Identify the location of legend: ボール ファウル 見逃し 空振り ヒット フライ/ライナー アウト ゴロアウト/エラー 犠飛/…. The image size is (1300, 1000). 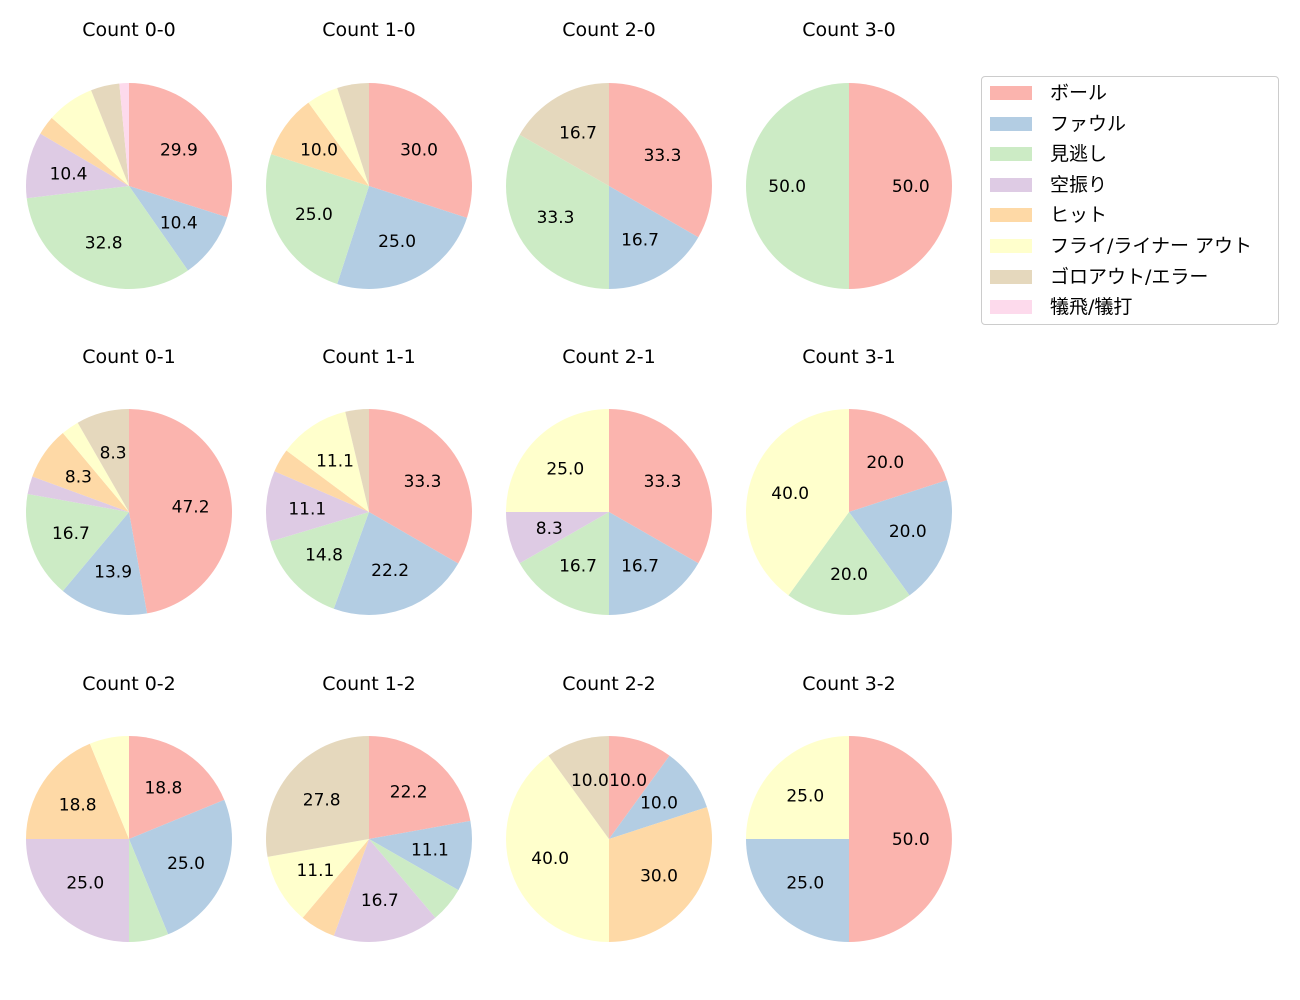
(1130, 200).